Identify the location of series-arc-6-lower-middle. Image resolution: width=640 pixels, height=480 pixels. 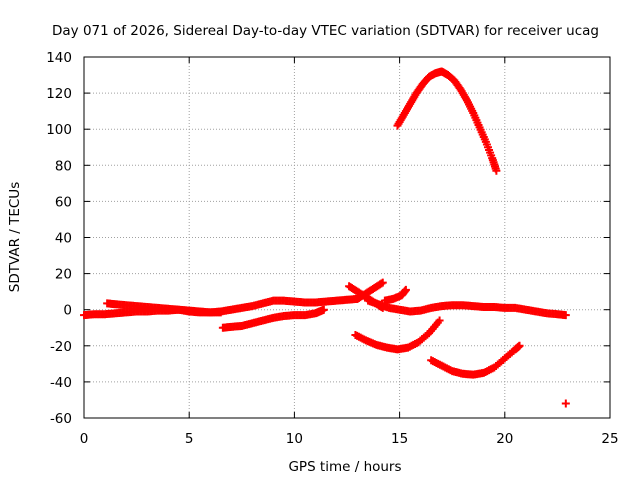
(397, 335).